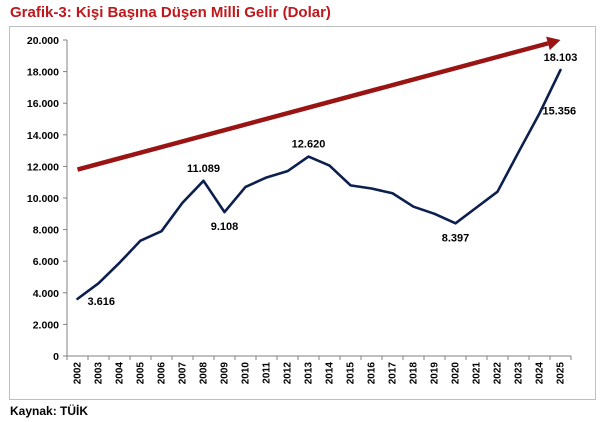  I want to click on y-tick-label: 20.000, so click(43, 41).